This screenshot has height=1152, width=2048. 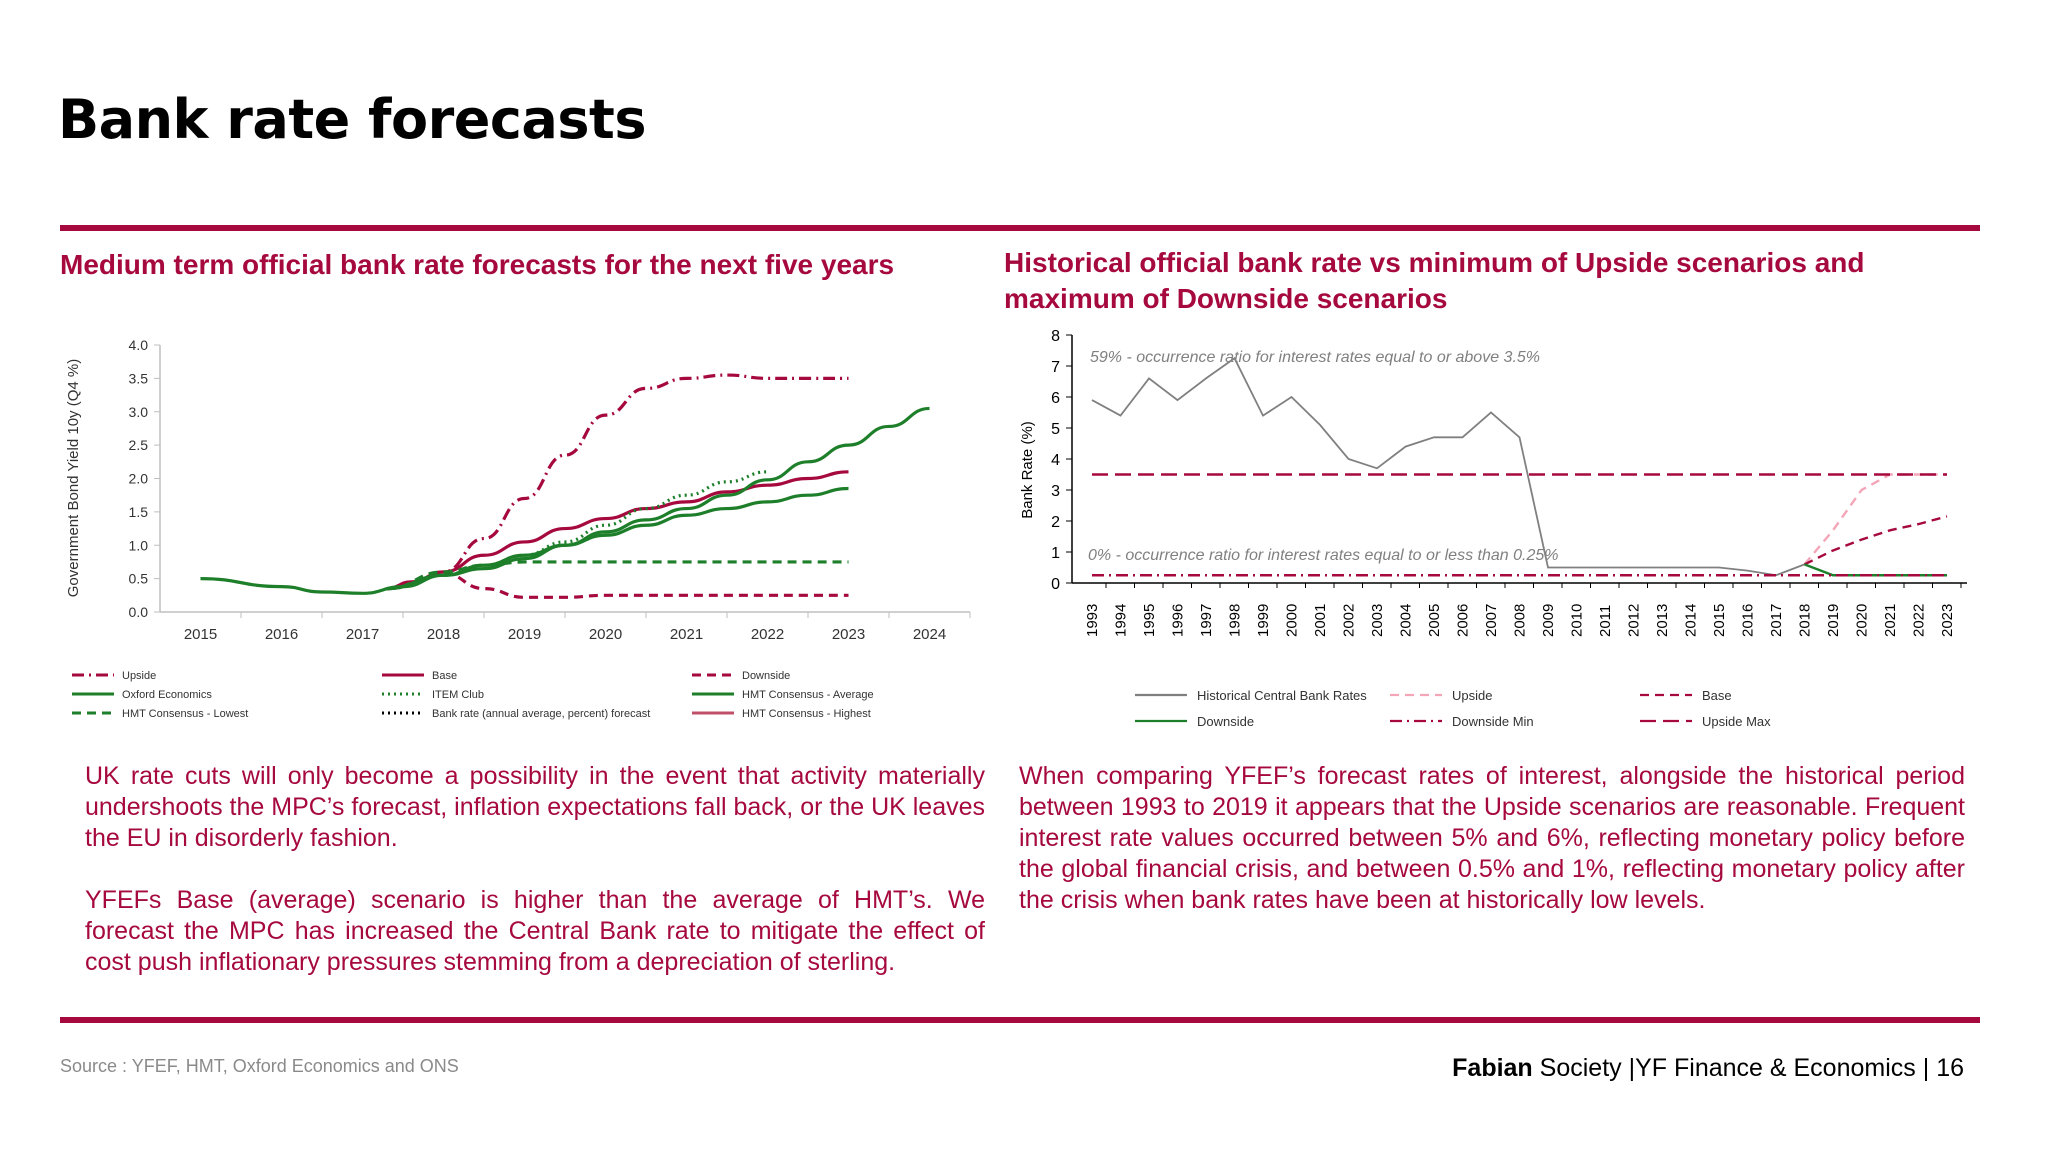 What do you see at coordinates (617, 538) in the screenshot?
I see `series-hmt-consensus-average` at bounding box center [617, 538].